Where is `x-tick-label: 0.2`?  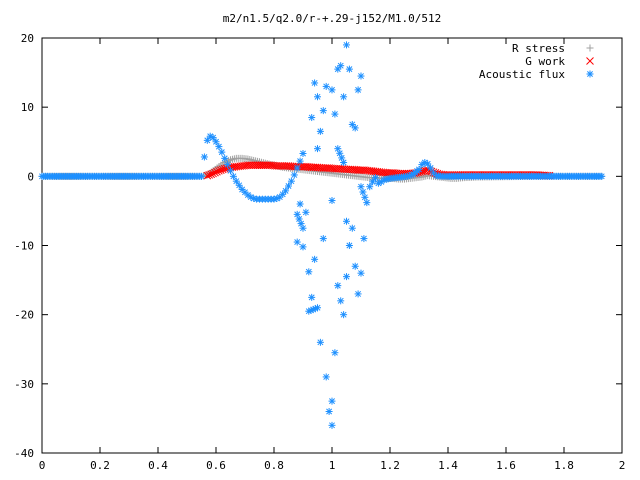
x-tick-label: 0.2 is located at coordinates (100, 465).